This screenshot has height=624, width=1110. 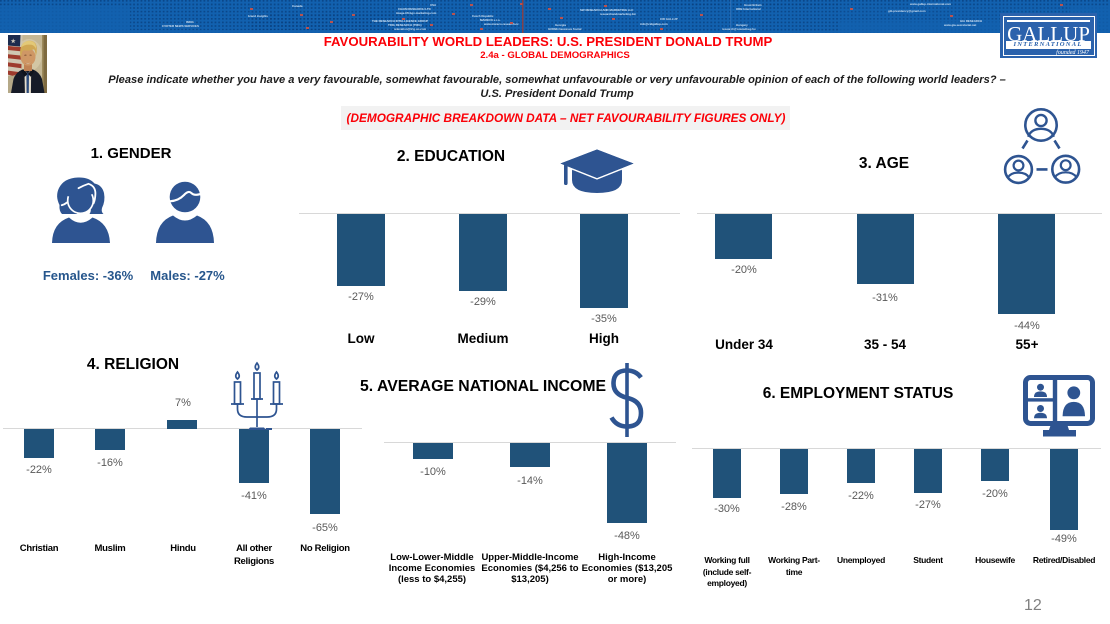 I want to click on svg-text: www.gallup-international.com, so click(x=930, y=4).